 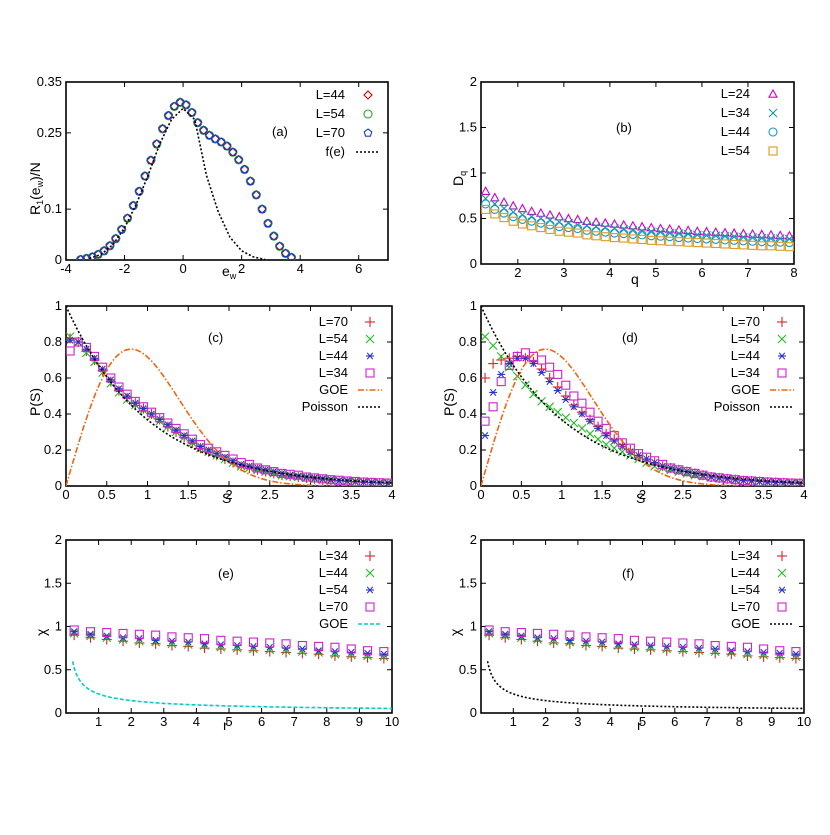 What do you see at coordinates (517, 272) in the screenshot?
I see `panel-b-xtick-label: 2` at bounding box center [517, 272].